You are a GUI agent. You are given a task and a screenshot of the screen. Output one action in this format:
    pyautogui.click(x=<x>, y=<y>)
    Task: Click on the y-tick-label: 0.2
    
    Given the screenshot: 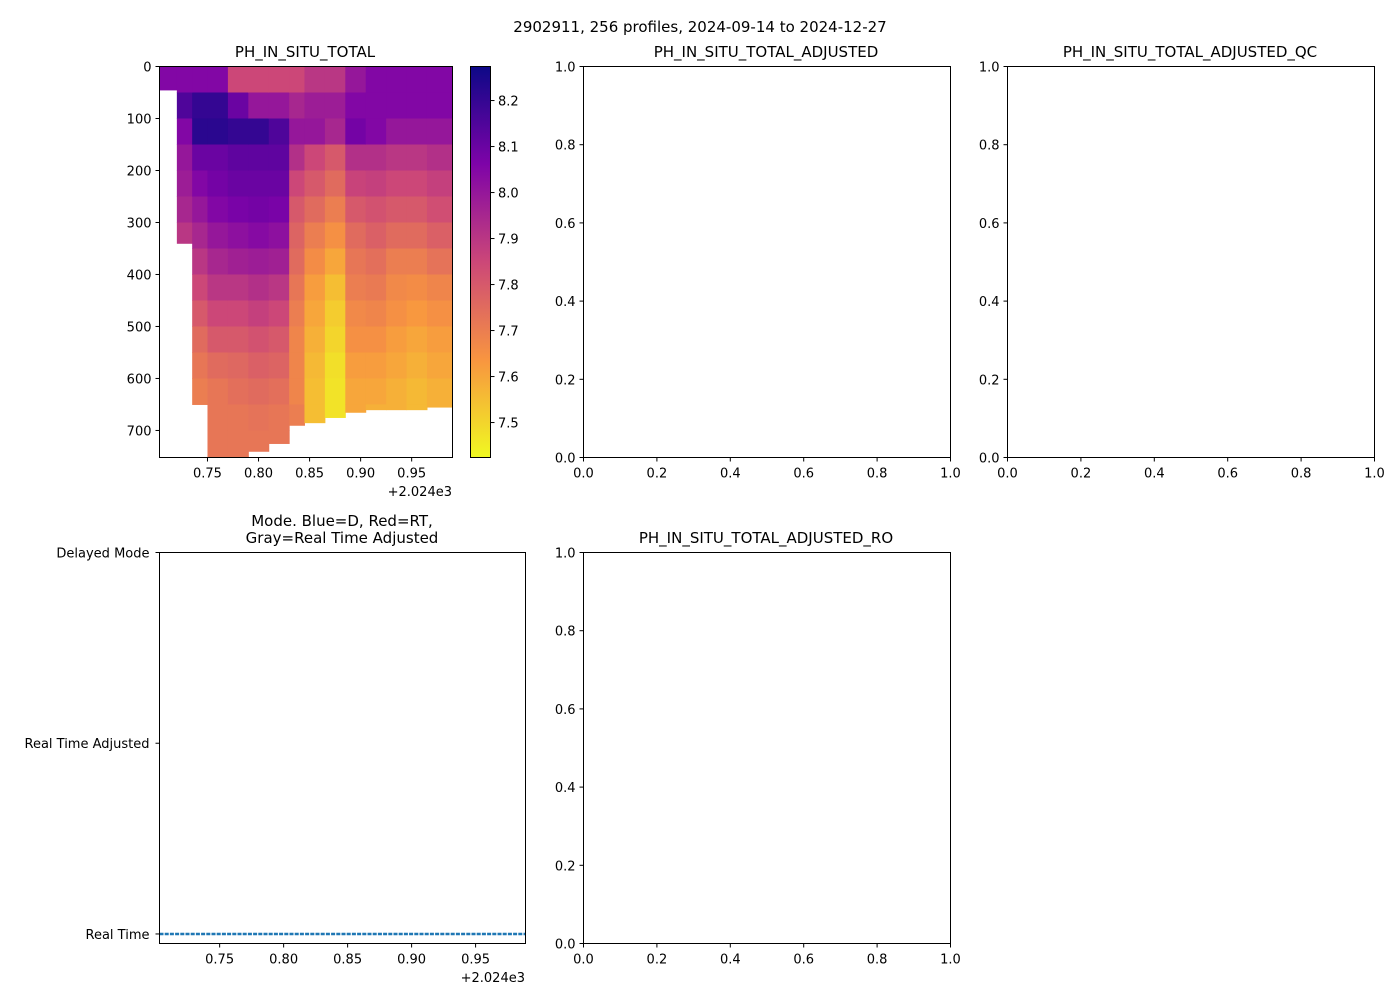 What is the action you would take?
    pyautogui.click(x=989, y=380)
    